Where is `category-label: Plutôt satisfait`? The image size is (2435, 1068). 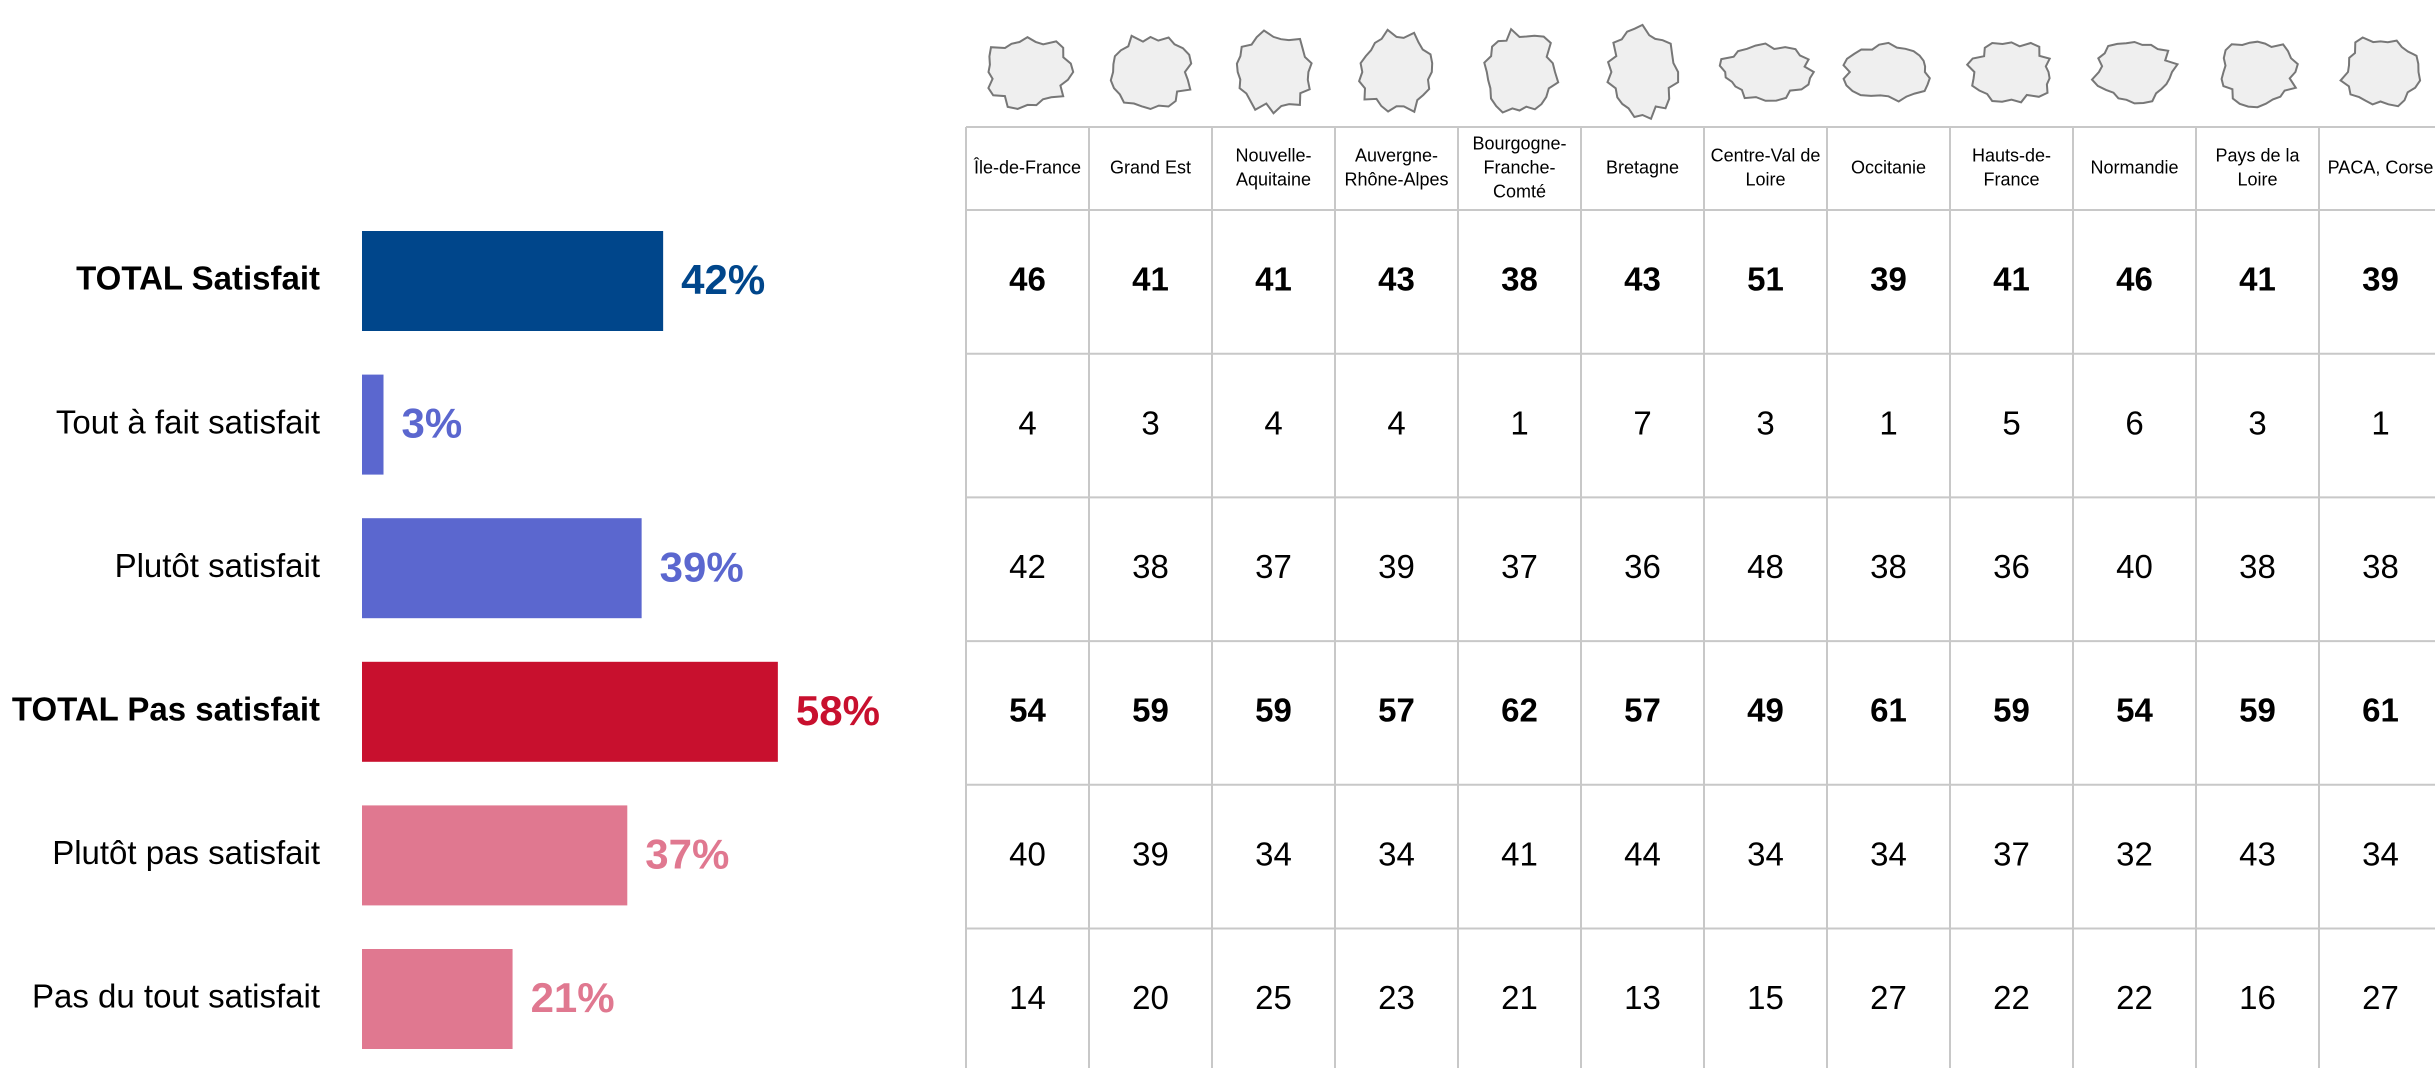 category-label: Plutôt satisfait is located at coordinates (217, 565).